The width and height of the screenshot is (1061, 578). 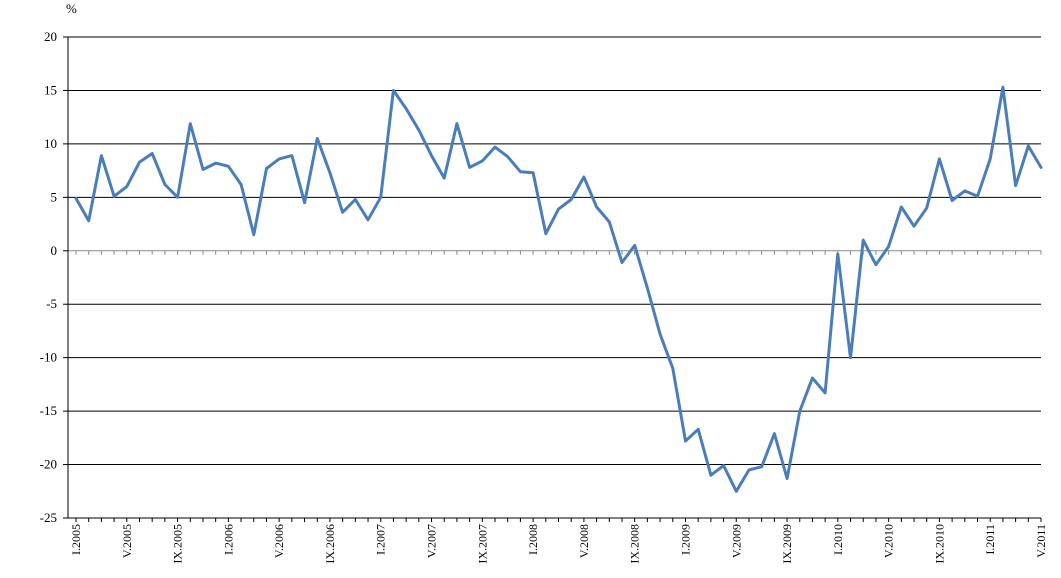 What do you see at coordinates (127, 541) in the screenshot?
I see `x-tick-label: V.2005` at bounding box center [127, 541].